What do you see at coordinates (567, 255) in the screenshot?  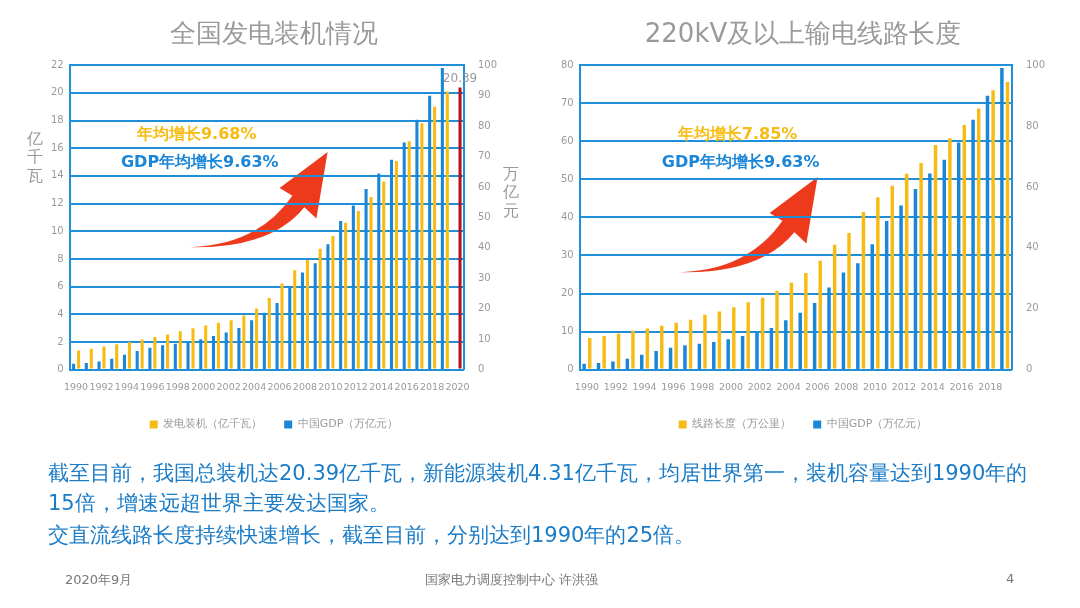 I see `y-tick-label: 30` at bounding box center [567, 255].